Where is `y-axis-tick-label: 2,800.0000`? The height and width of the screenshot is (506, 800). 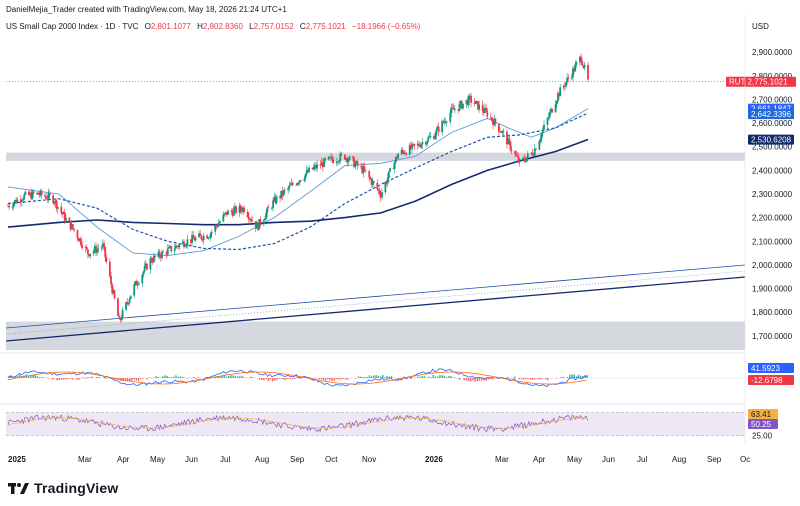 y-axis-tick-label: 2,800.0000 is located at coordinates (772, 76).